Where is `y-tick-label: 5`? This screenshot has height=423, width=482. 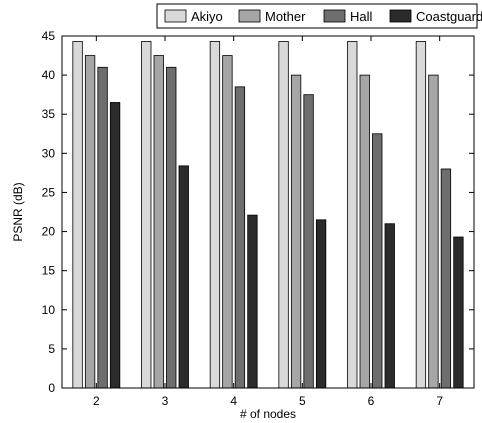
y-tick-label: 5 is located at coordinates (51, 349).